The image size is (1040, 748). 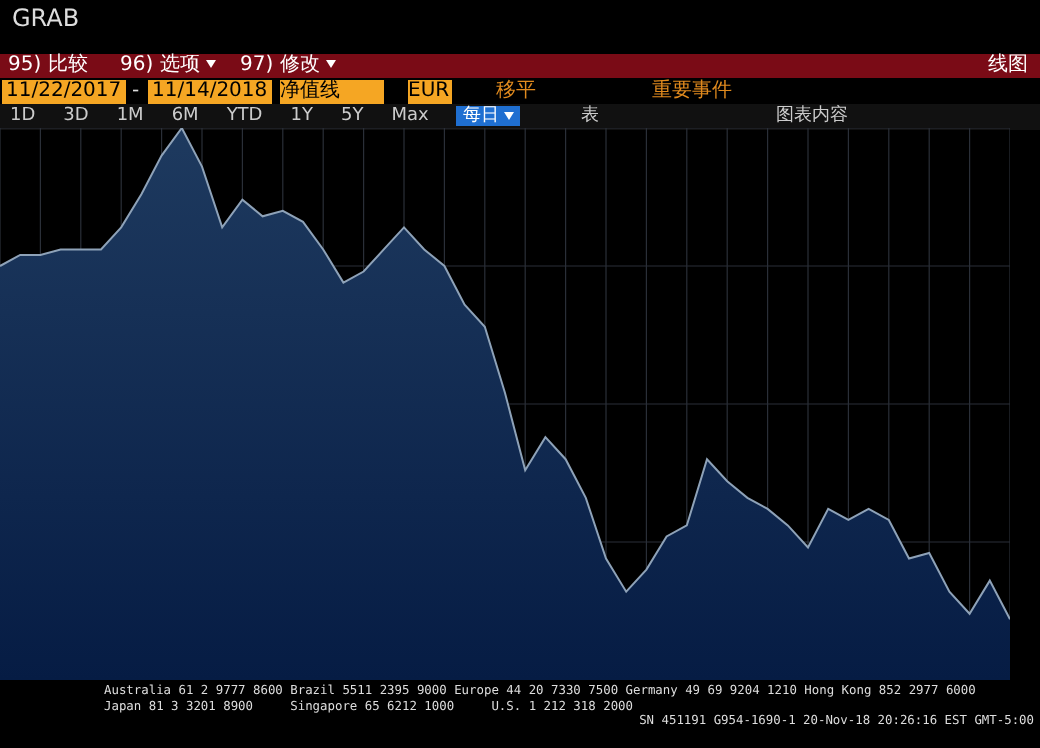 What do you see at coordinates (430, 92) in the screenshot?
I see `text: EUR` at bounding box center [430, 92].